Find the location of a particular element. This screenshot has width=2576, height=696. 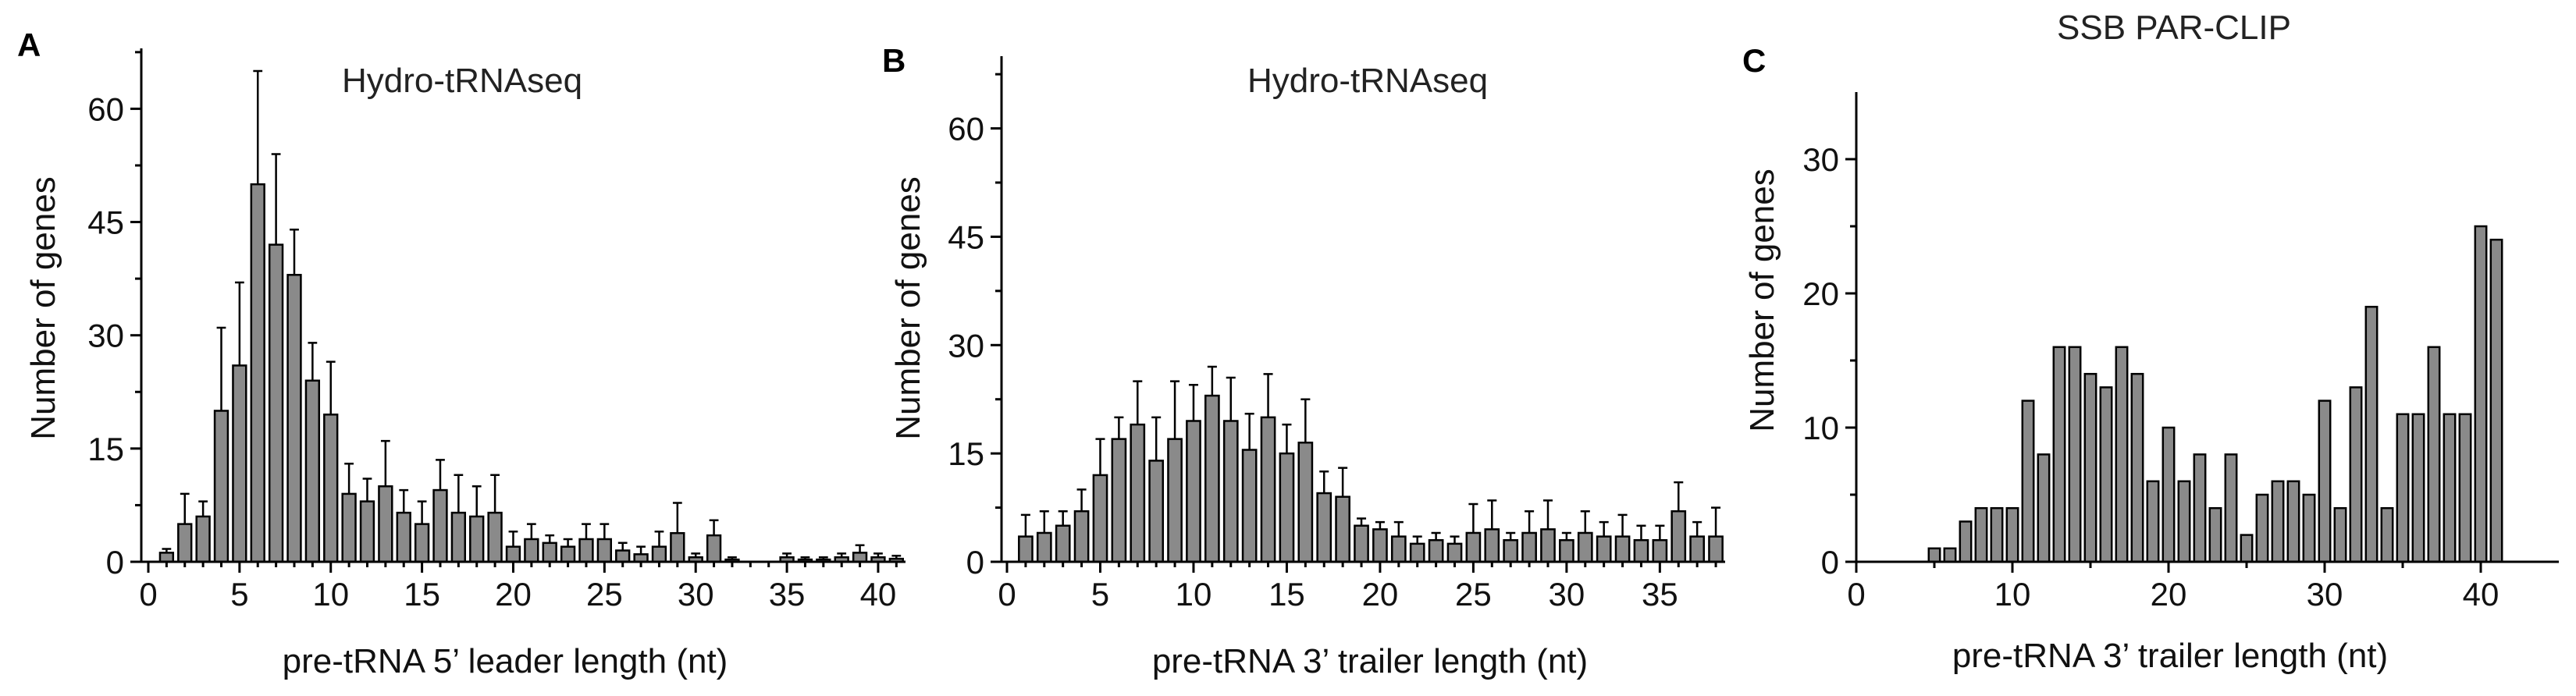

panel-b-x-tick-label: 5 is located at coordinates (1100, 594).